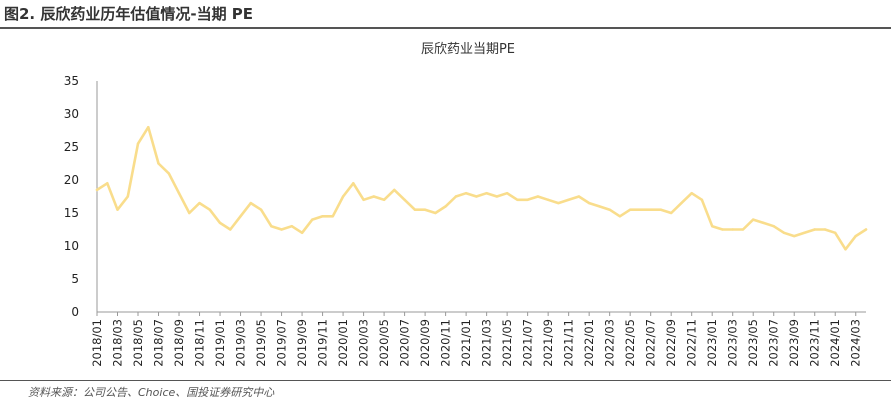 The width and height of the screenshot is (891, 407). What do you see at coordinates (671, 343) in the screenshot?
I see `x-tick-label: 2022/09` at bounding box center [671, 343].